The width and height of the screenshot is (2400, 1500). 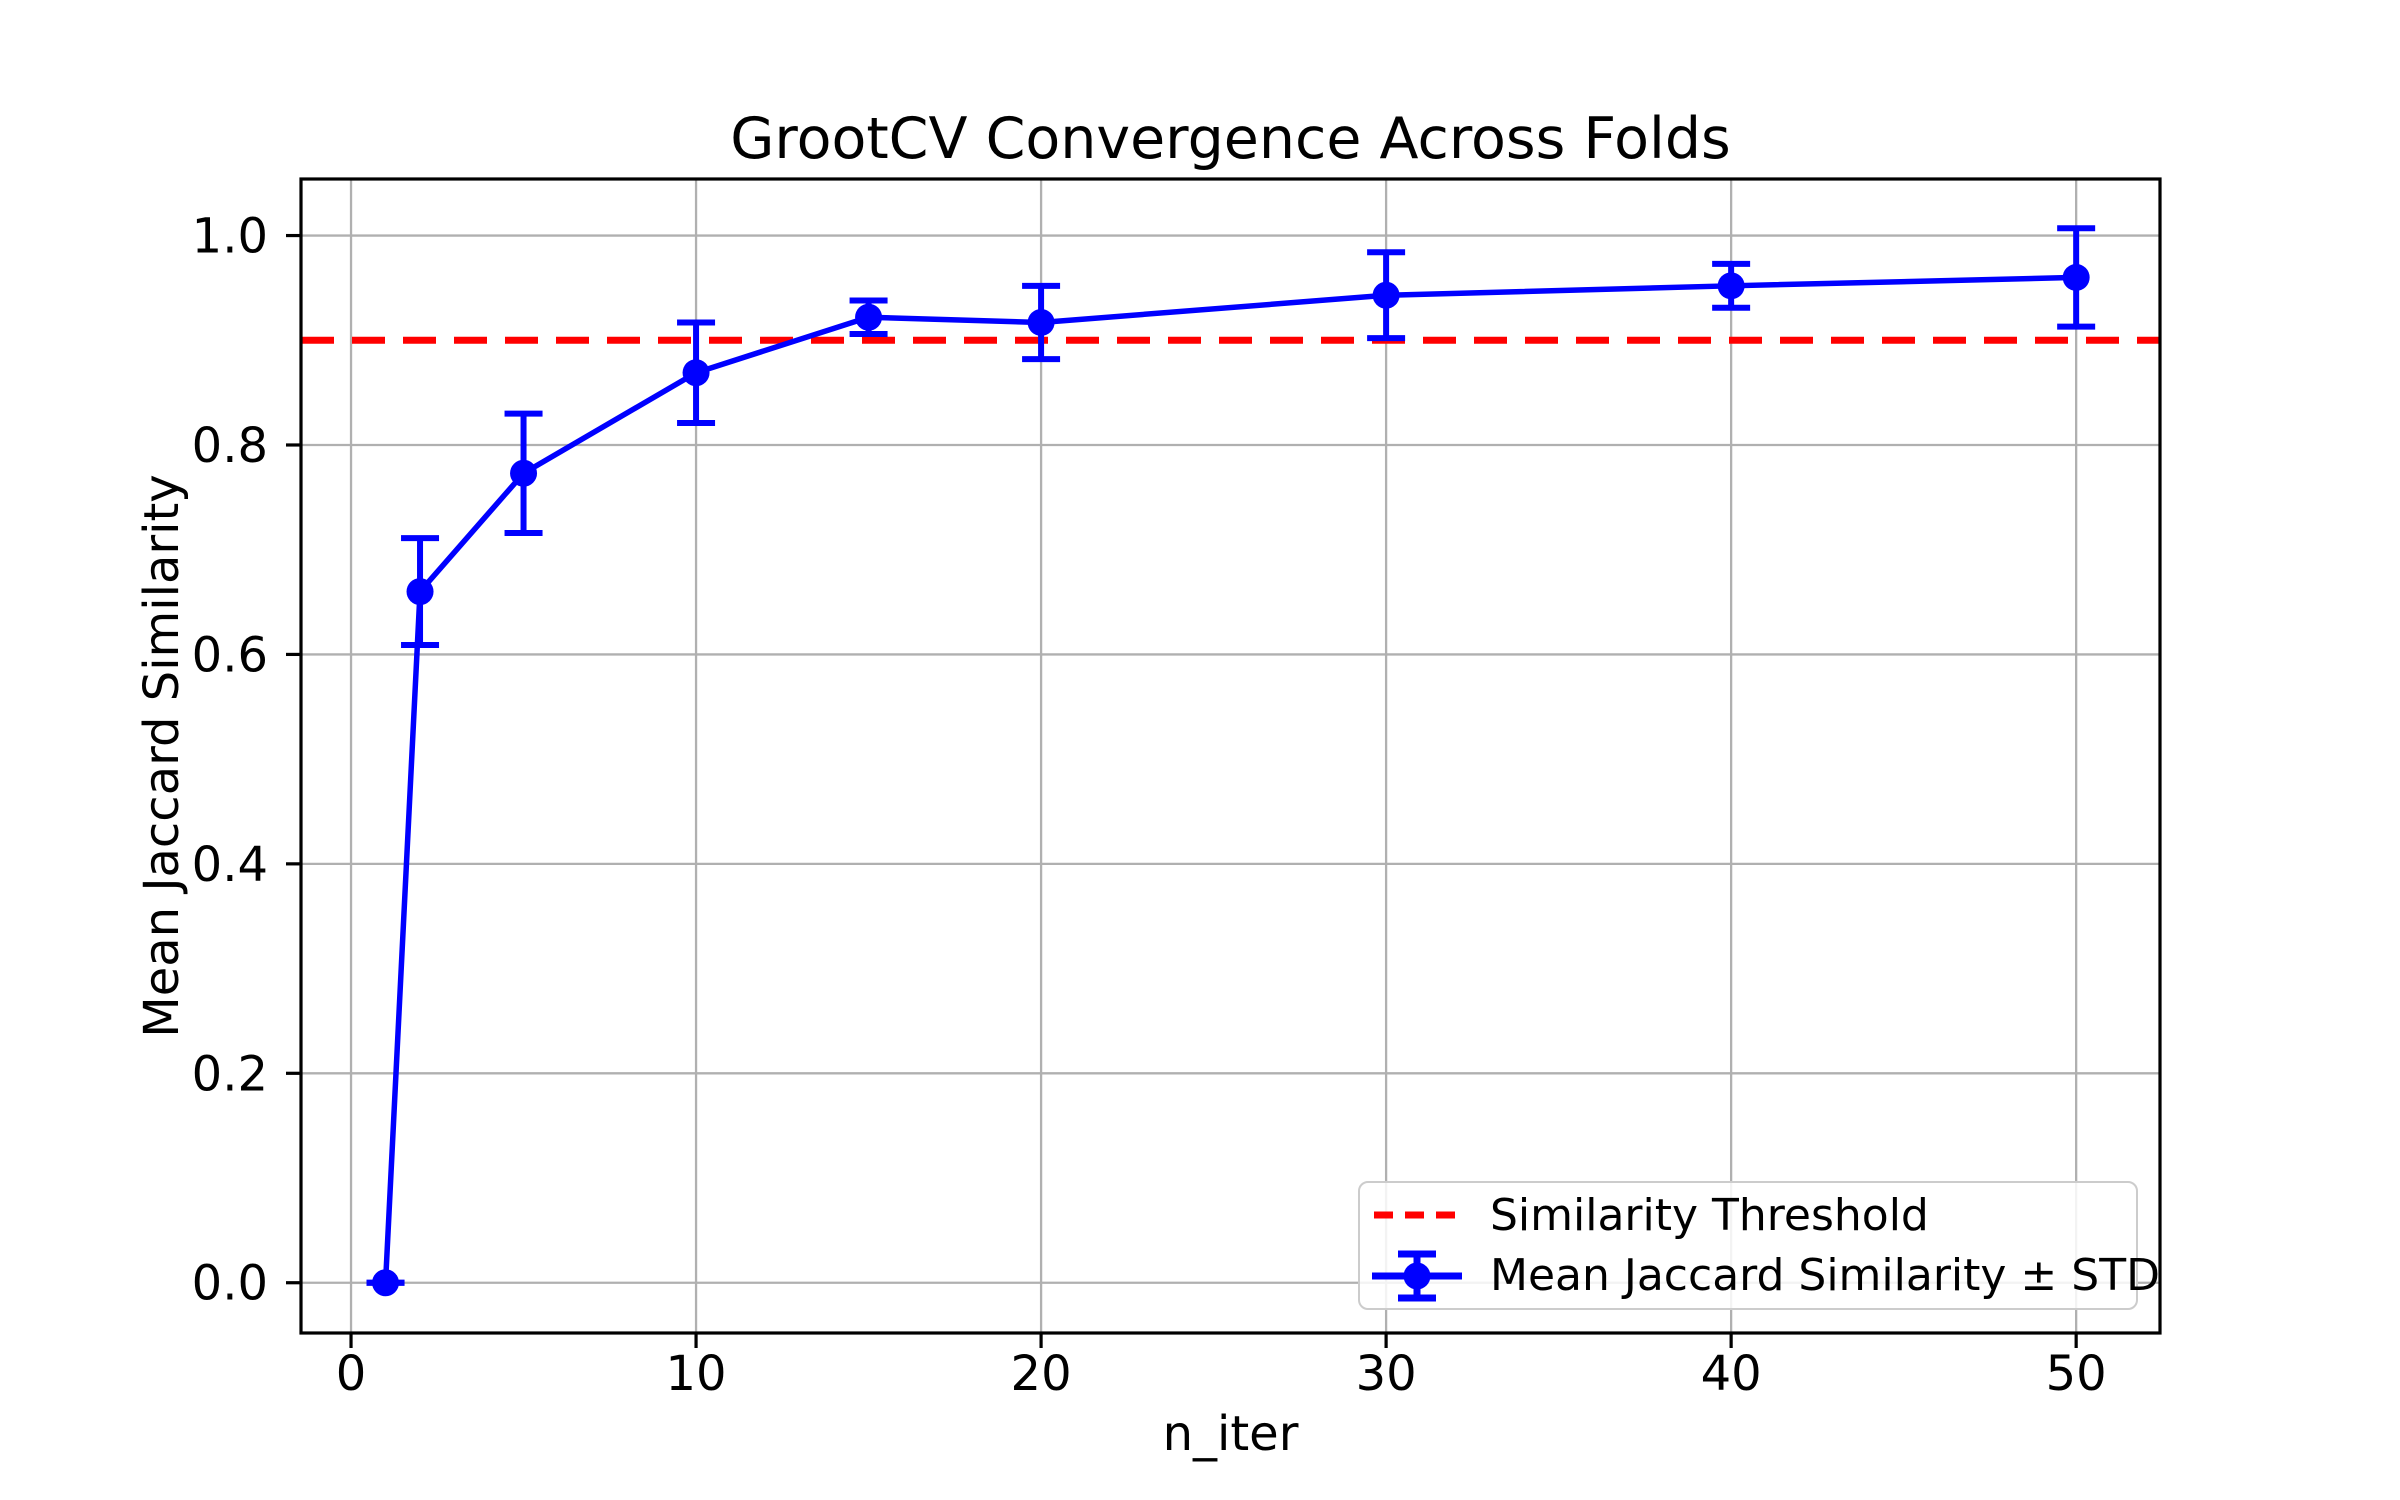 What do you see at coordinates (1417, 1215) in the screenshot?
I see `dashed-line-icon` at bounding box center [1417, 1215].